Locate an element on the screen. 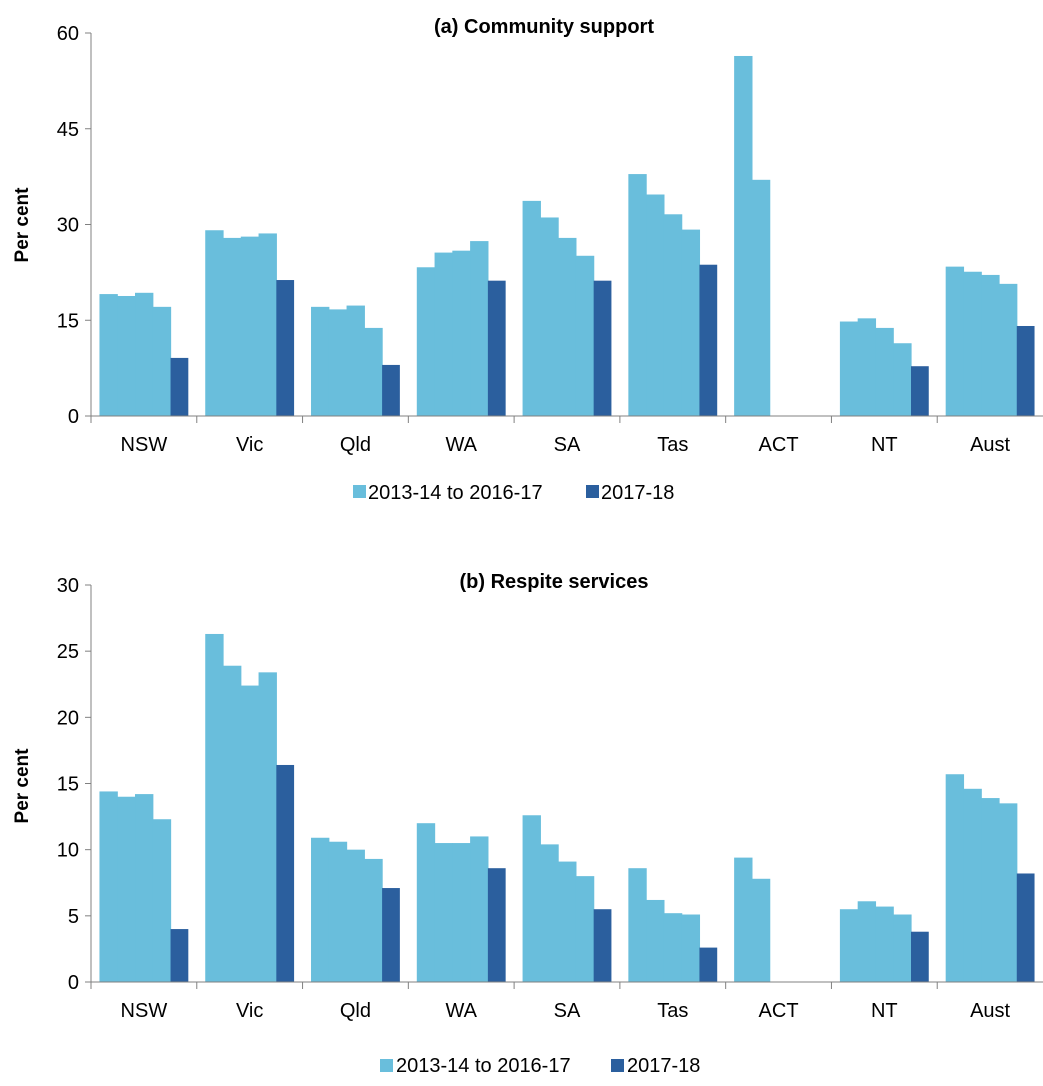  legend-label-period: 2013-14 to 2016-17 is located at coordinates (455, 493).